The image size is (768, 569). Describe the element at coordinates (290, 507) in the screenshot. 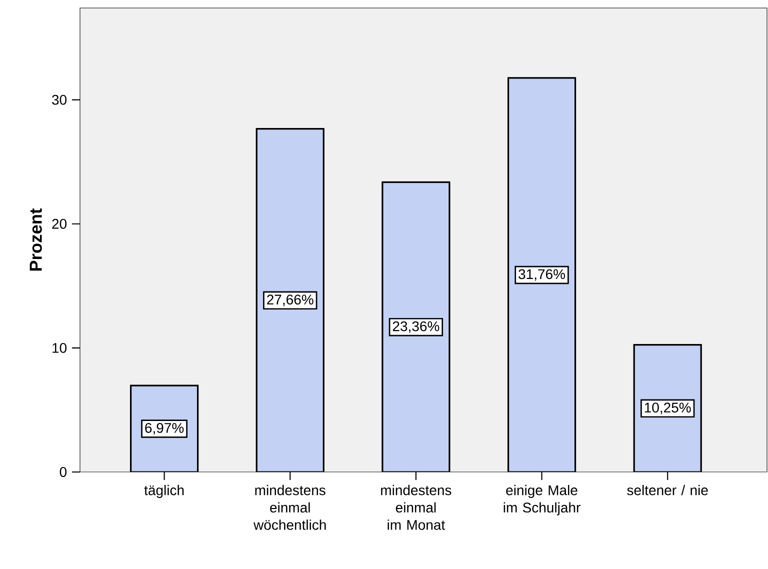

I see `x-tick-label: mindestens einmal wöchentlich` at that location.